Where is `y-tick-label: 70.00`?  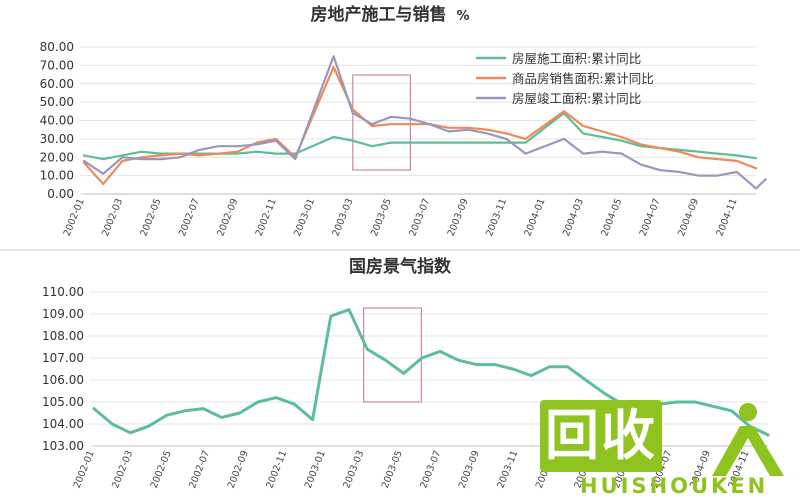 y-tick-label: 70.00 is located at coordinates (57, 65).